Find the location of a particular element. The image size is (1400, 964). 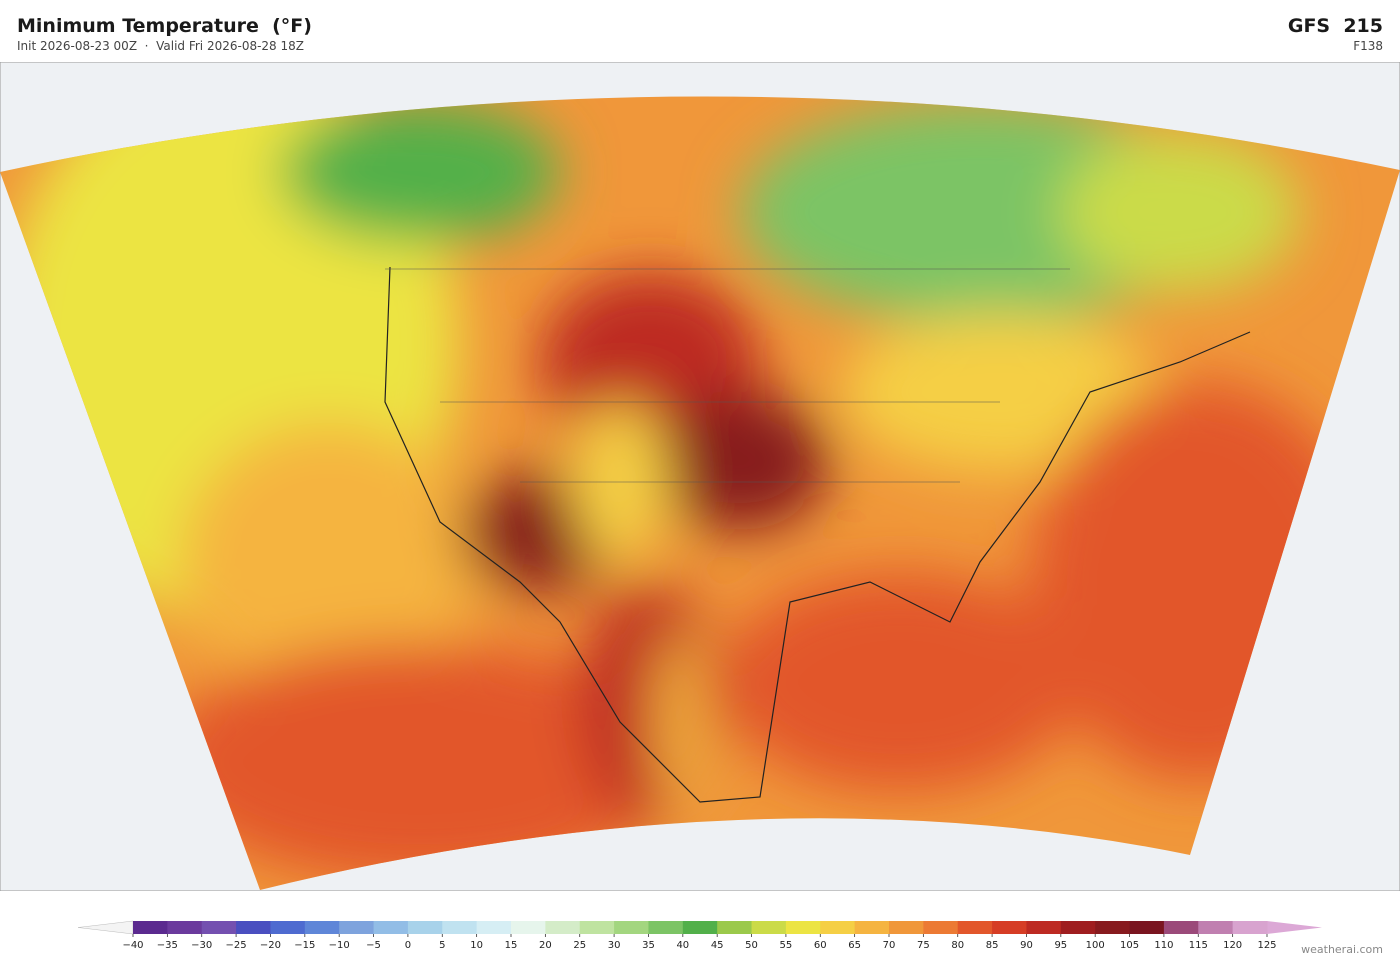

colorbar-tick-label: −5 is located at coordinates (373, 945).